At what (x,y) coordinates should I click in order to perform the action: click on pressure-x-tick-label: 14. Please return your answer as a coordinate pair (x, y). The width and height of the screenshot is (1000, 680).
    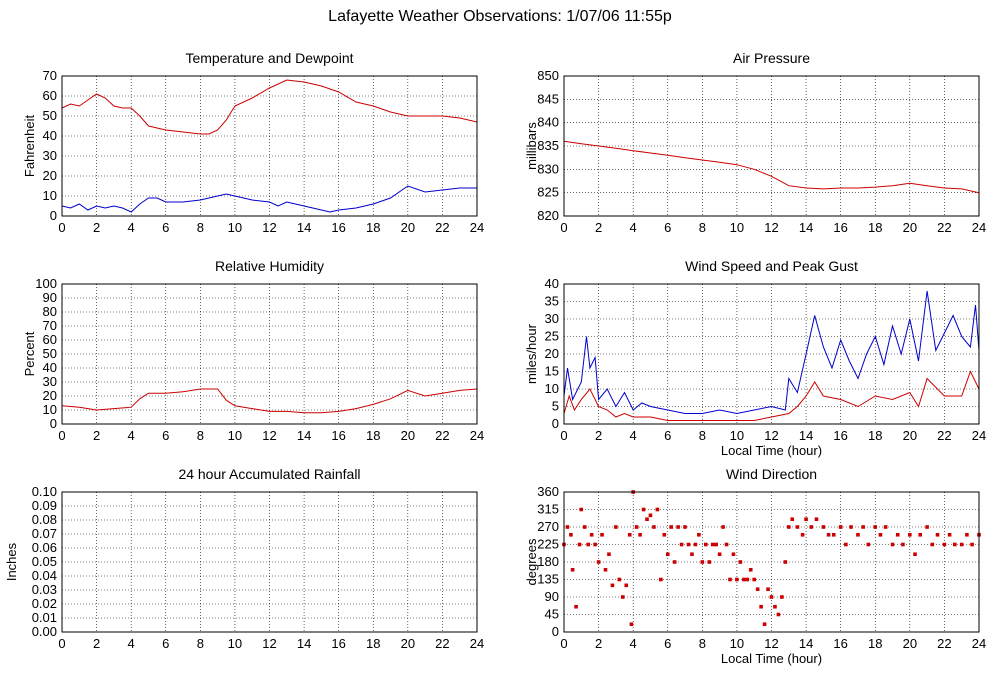
    Looking at the image, I should click on (806, 227).